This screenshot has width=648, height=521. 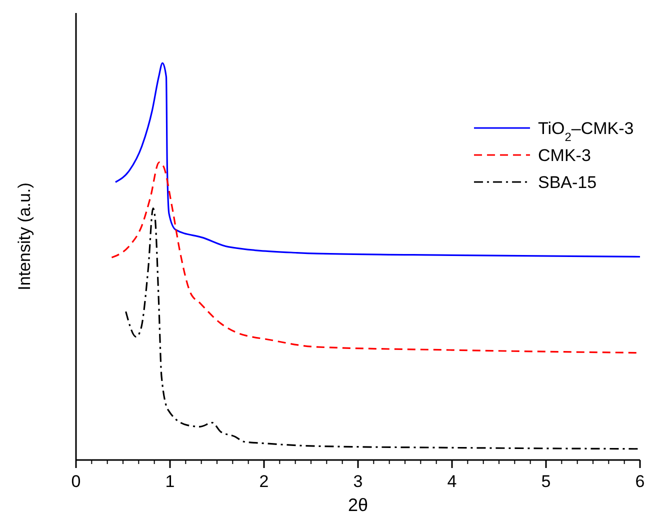 What do you see at coordinates (452, 481) in the screenshot?
I see `x-tick-label: 4` at bounding box center [452, 481].